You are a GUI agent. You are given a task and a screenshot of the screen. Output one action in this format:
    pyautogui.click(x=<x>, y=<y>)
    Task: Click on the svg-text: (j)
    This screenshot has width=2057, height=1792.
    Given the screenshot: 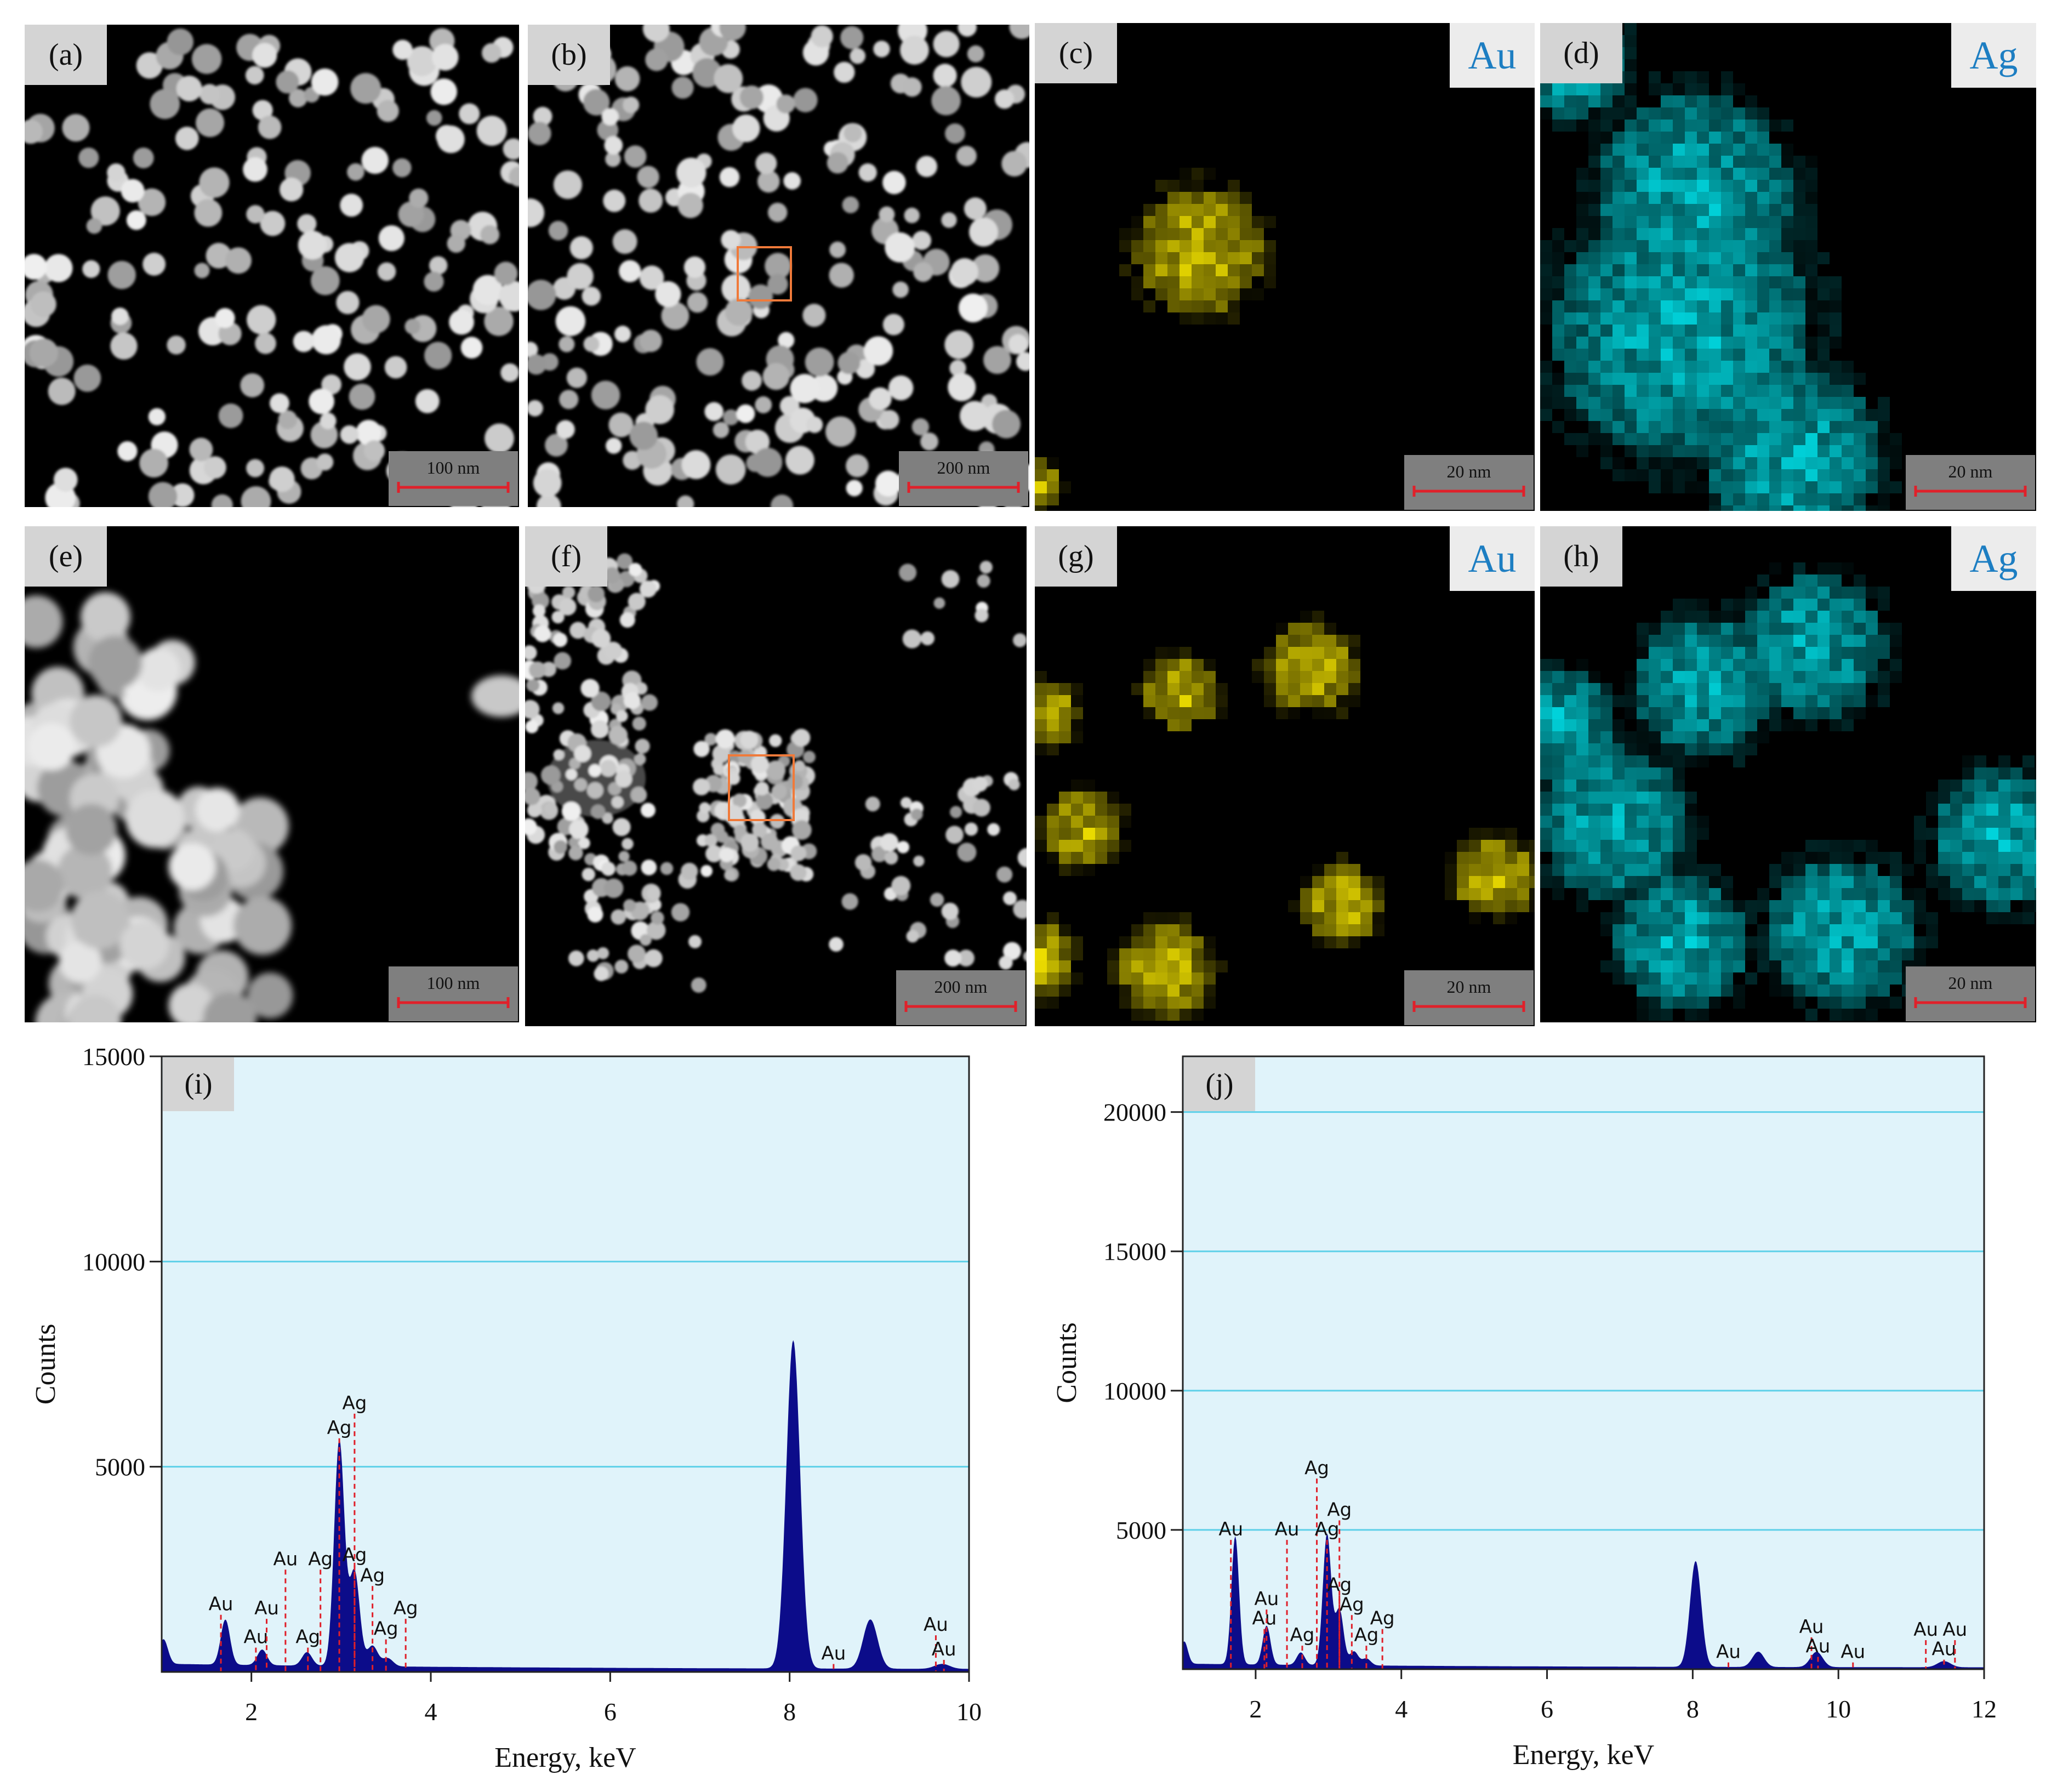 What is the action you would take?
    pyautogui.click(x=1220, y=1083)
    